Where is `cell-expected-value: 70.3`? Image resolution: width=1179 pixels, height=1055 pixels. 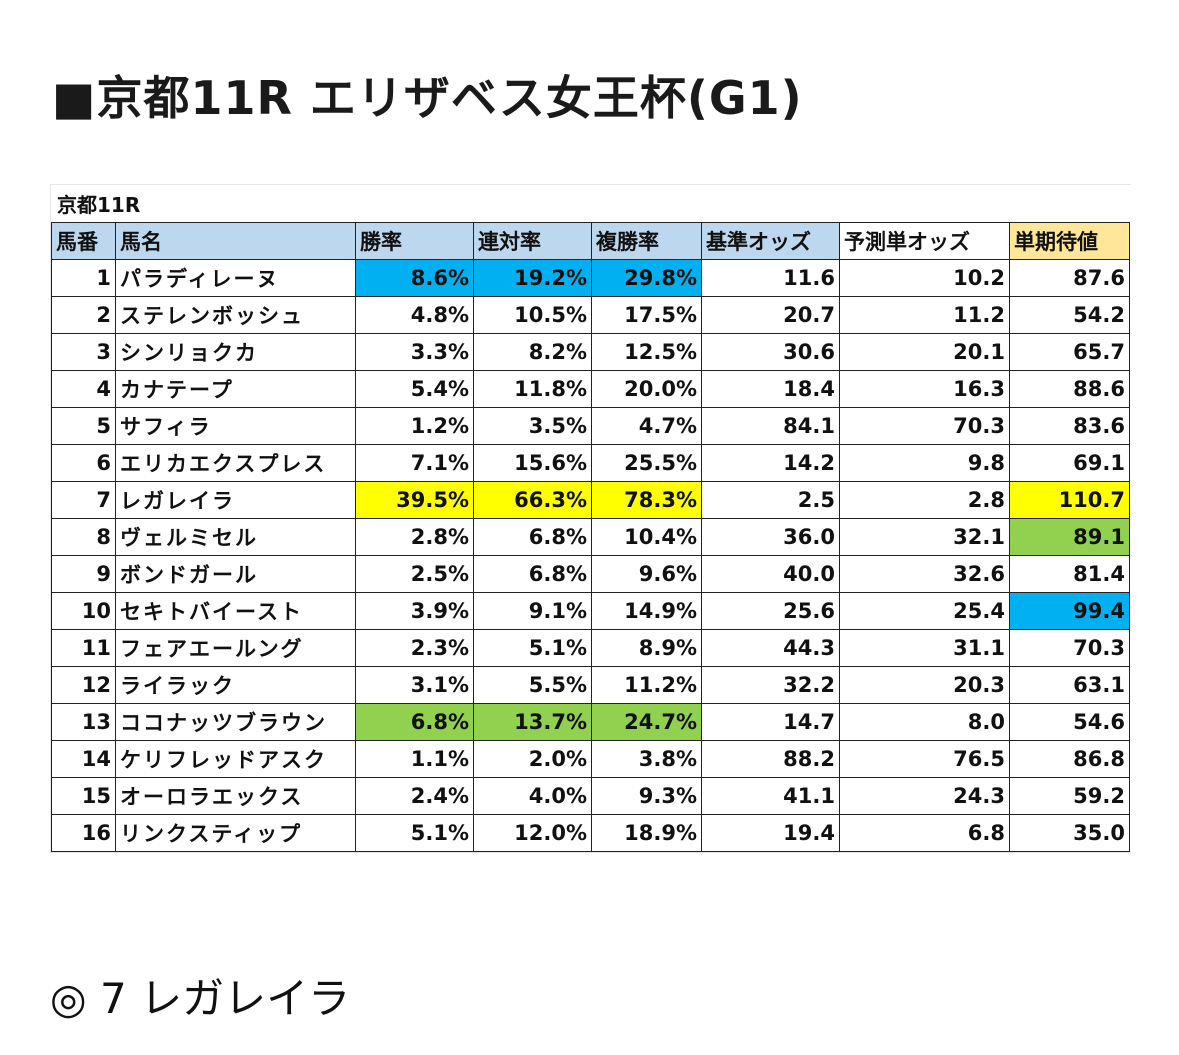
cell-expected-value: 70.3 is located at coordinates (1069, 648).